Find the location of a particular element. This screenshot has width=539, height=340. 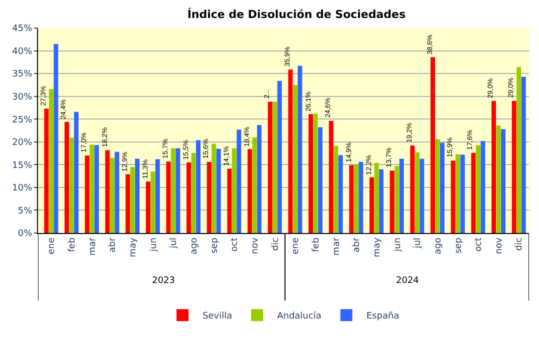

y-tick-label: 35% is located at coordinates (22, 75).